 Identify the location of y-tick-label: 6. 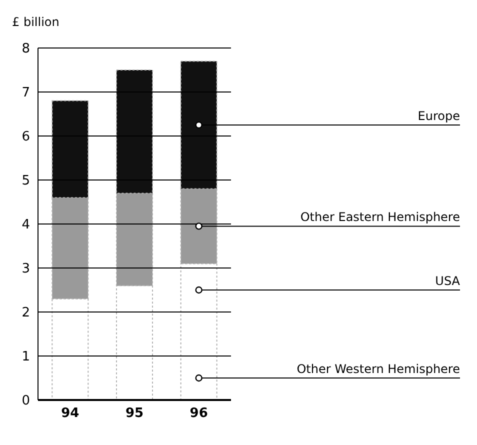
(26, 137).